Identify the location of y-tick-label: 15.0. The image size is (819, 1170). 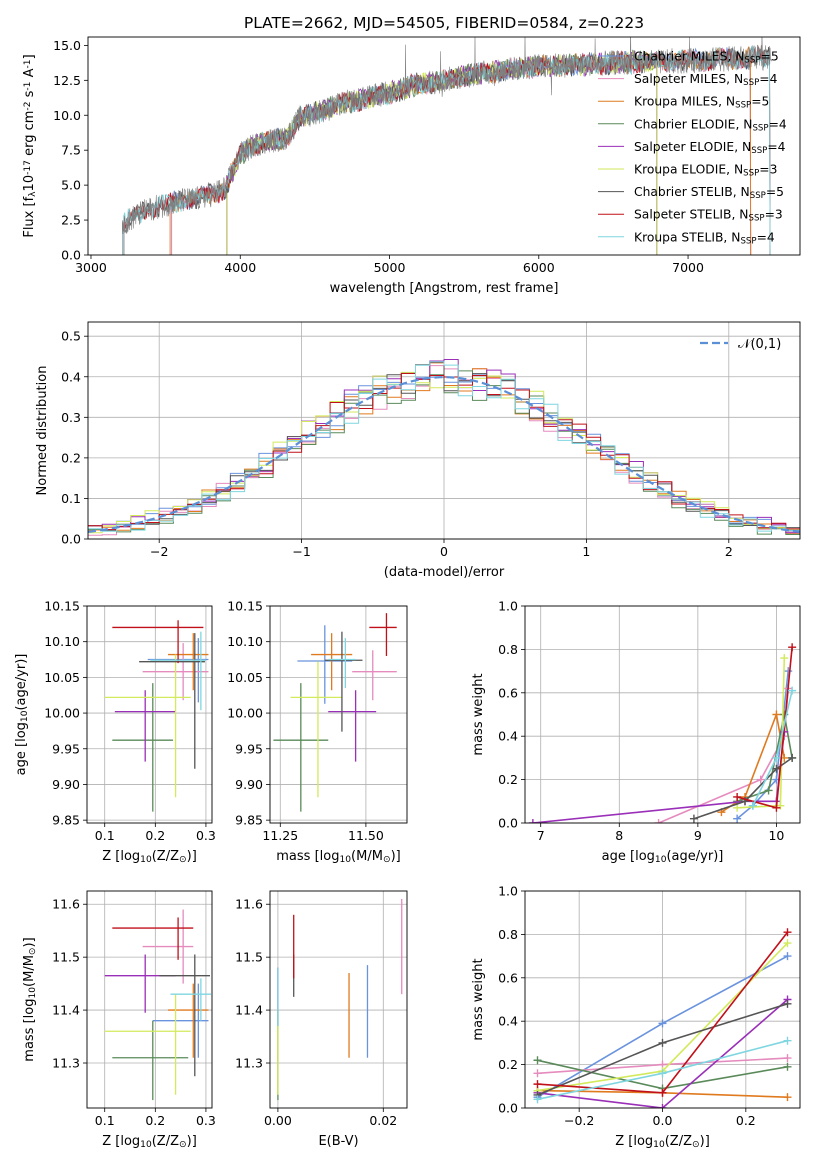
(67, 45).